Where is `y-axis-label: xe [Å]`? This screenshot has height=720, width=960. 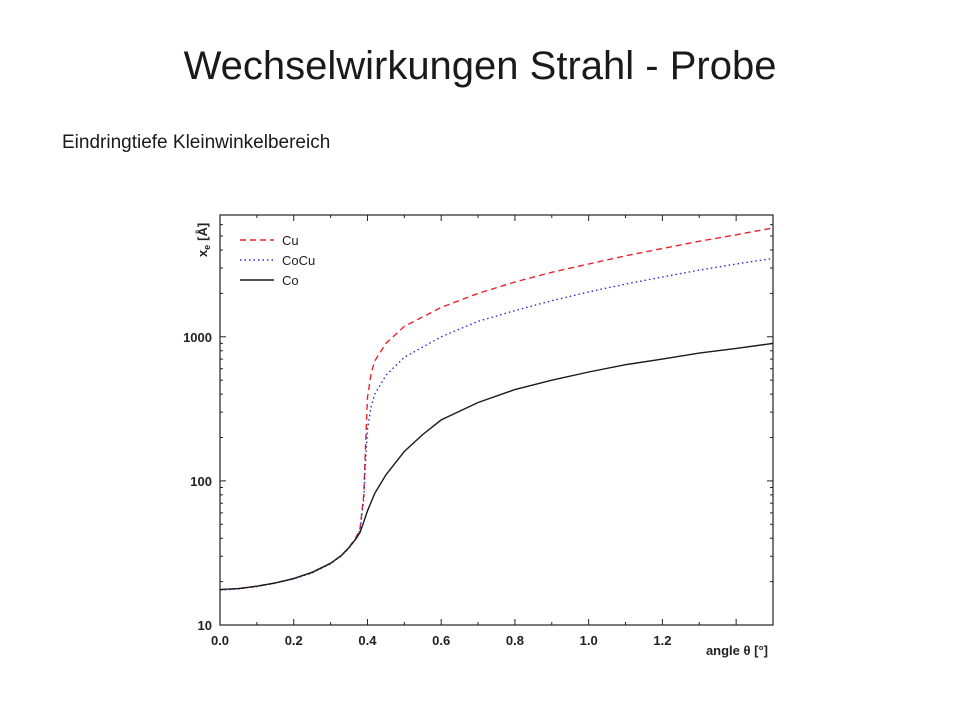
y-axis-label: xe [Å] is located at coordinates (203, 240).